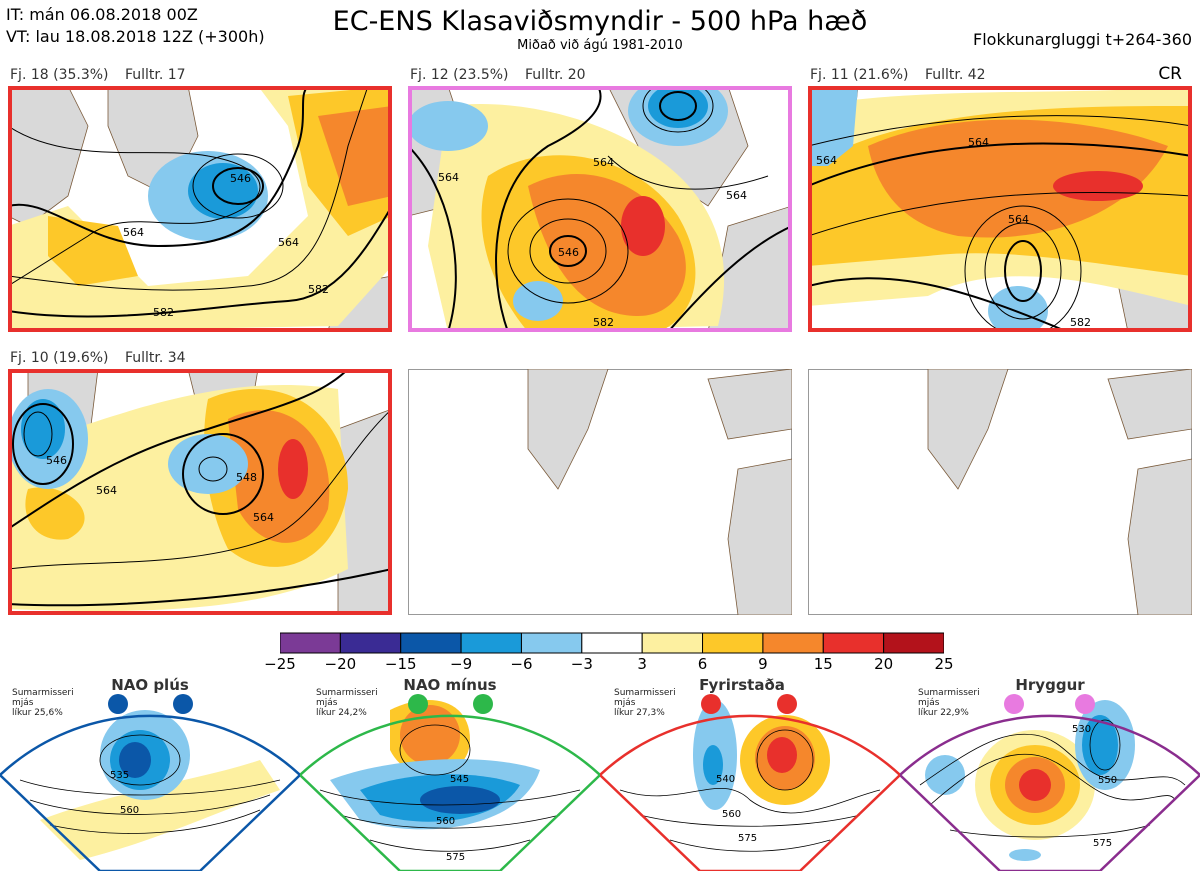  Describe the element at coordinates (1080, 322) in the screenshot. I see `contour-label: 582` at that location.